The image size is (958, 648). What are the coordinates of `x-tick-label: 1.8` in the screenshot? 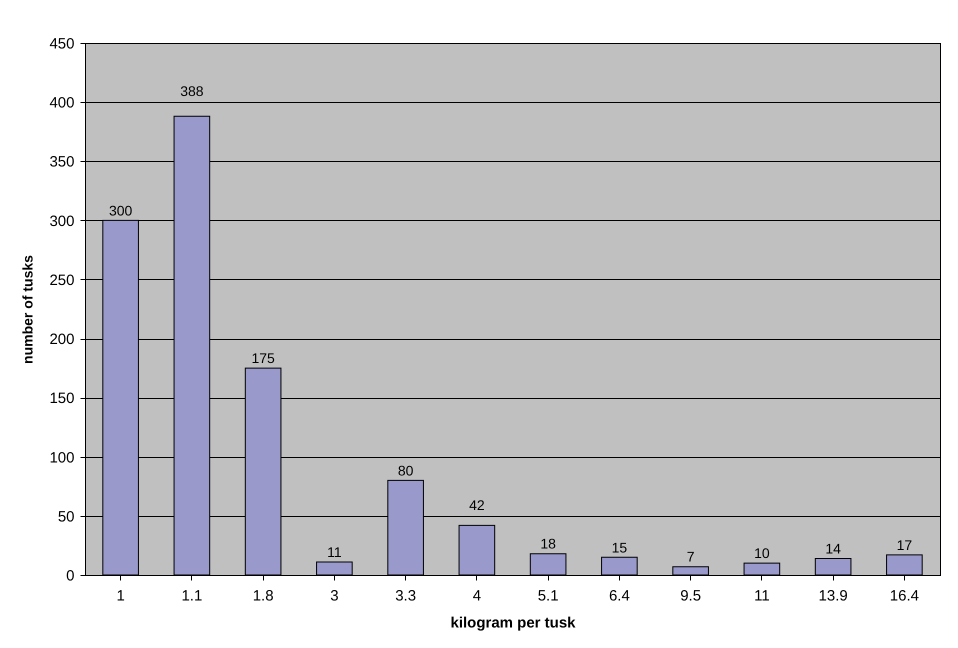 It's located at (263, 596).